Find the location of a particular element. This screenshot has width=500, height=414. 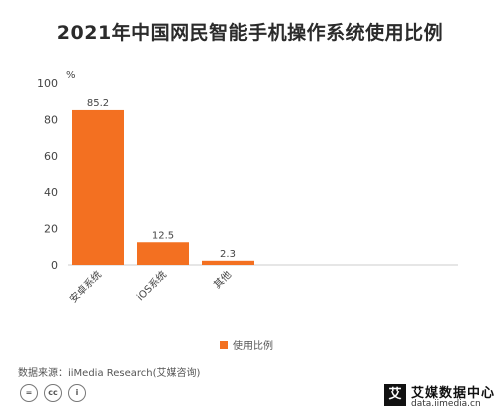

license-icons: = cc i is located at coordinates (53, 393).